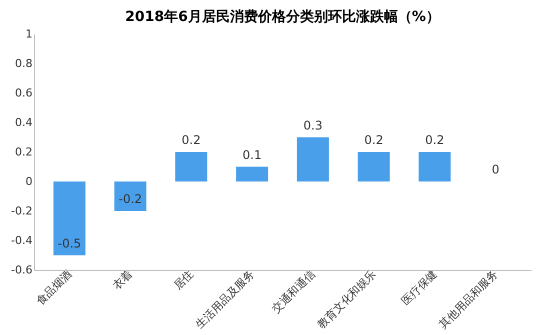 This screenshot has width=546, height=335. Describe the element at coordinates (183, 280) in the screenshot. I see `x-tick-label: 居住` at that location.